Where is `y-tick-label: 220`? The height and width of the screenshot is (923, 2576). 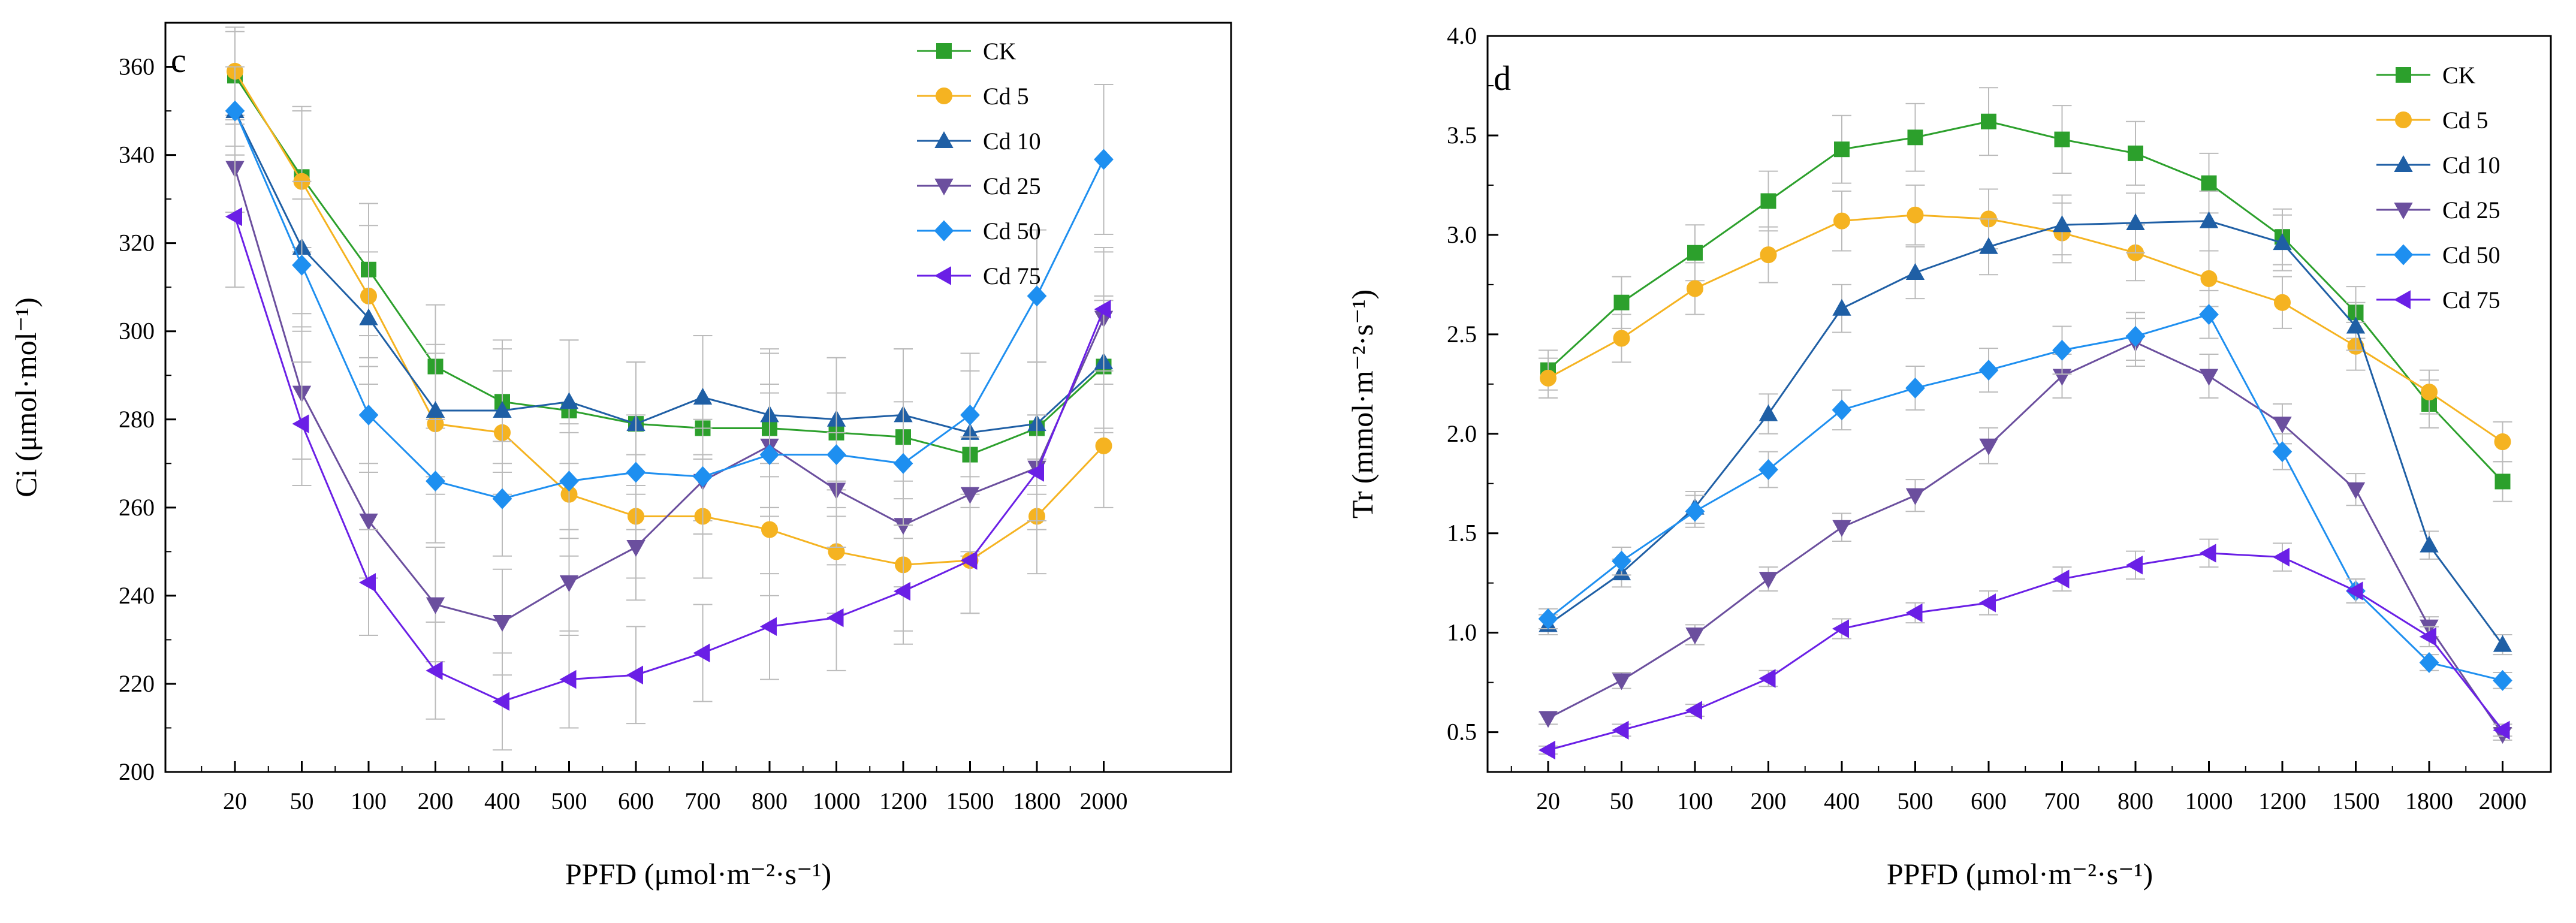 y-tick-label: 220 is located at coordinates (137, 683).